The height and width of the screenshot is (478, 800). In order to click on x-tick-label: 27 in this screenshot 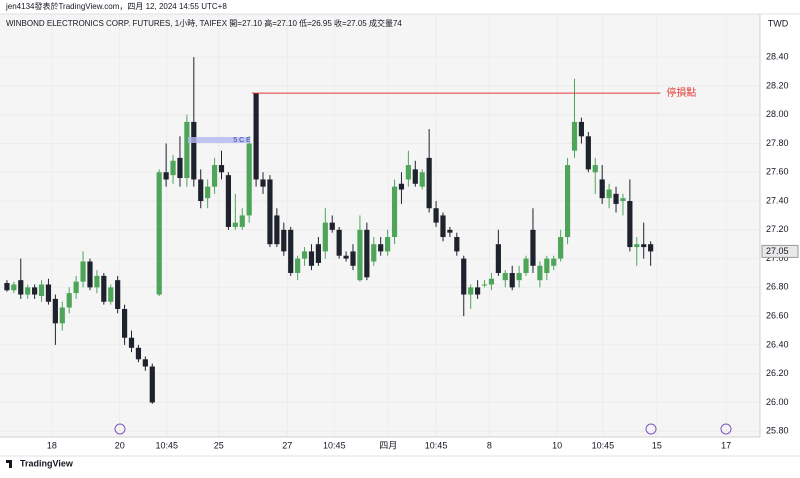, I will do `click(287, 445)`.